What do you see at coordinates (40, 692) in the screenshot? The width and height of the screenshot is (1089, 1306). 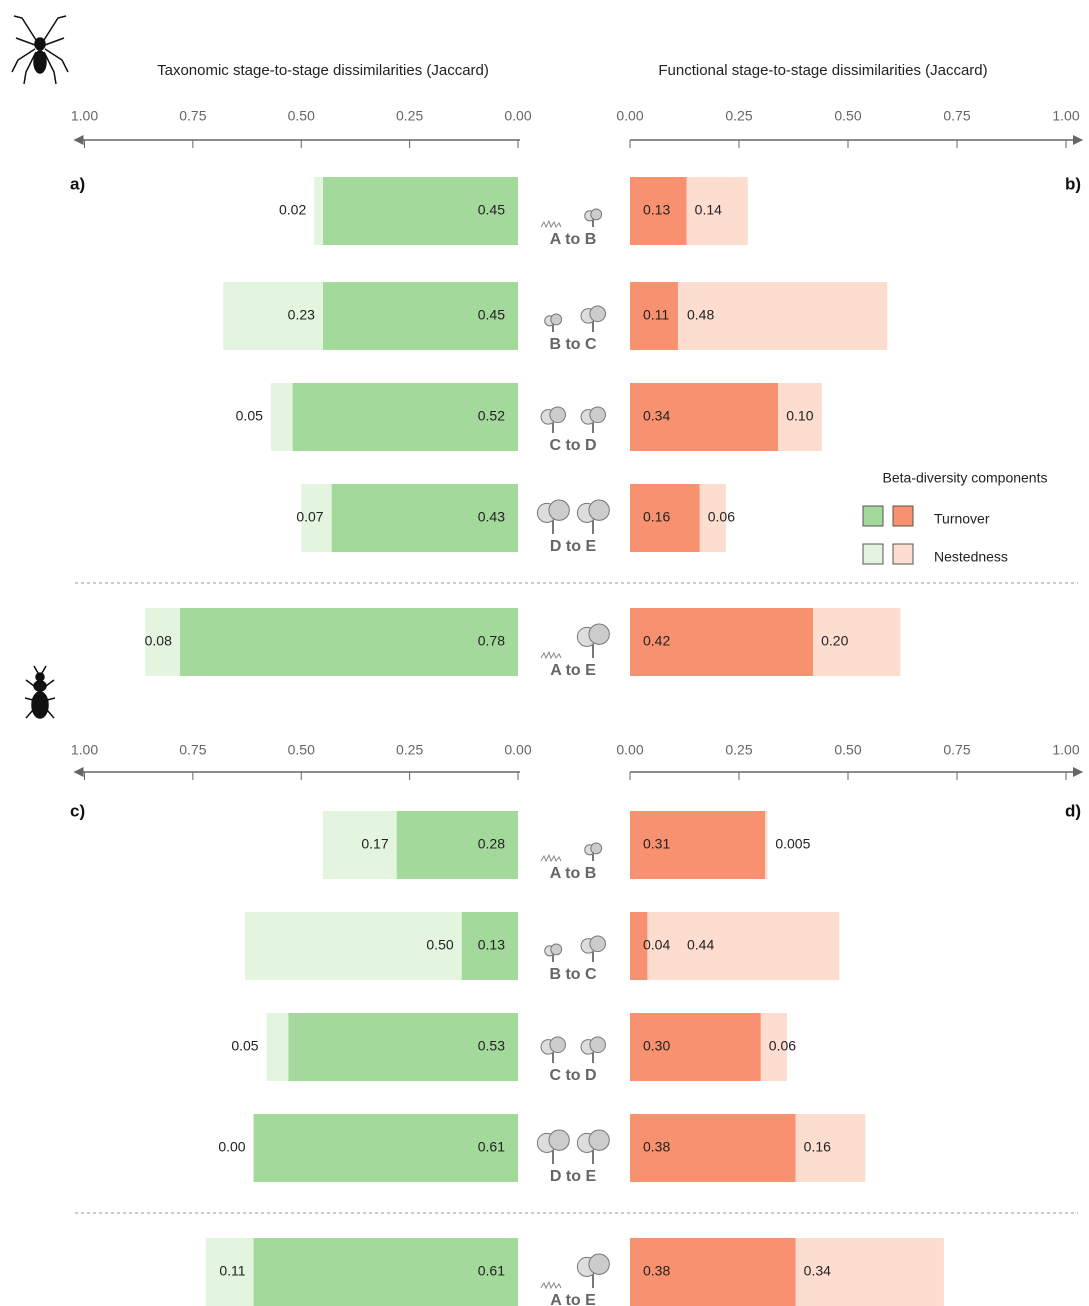 I see `beetle-icon` at bounding box center [40, 692].